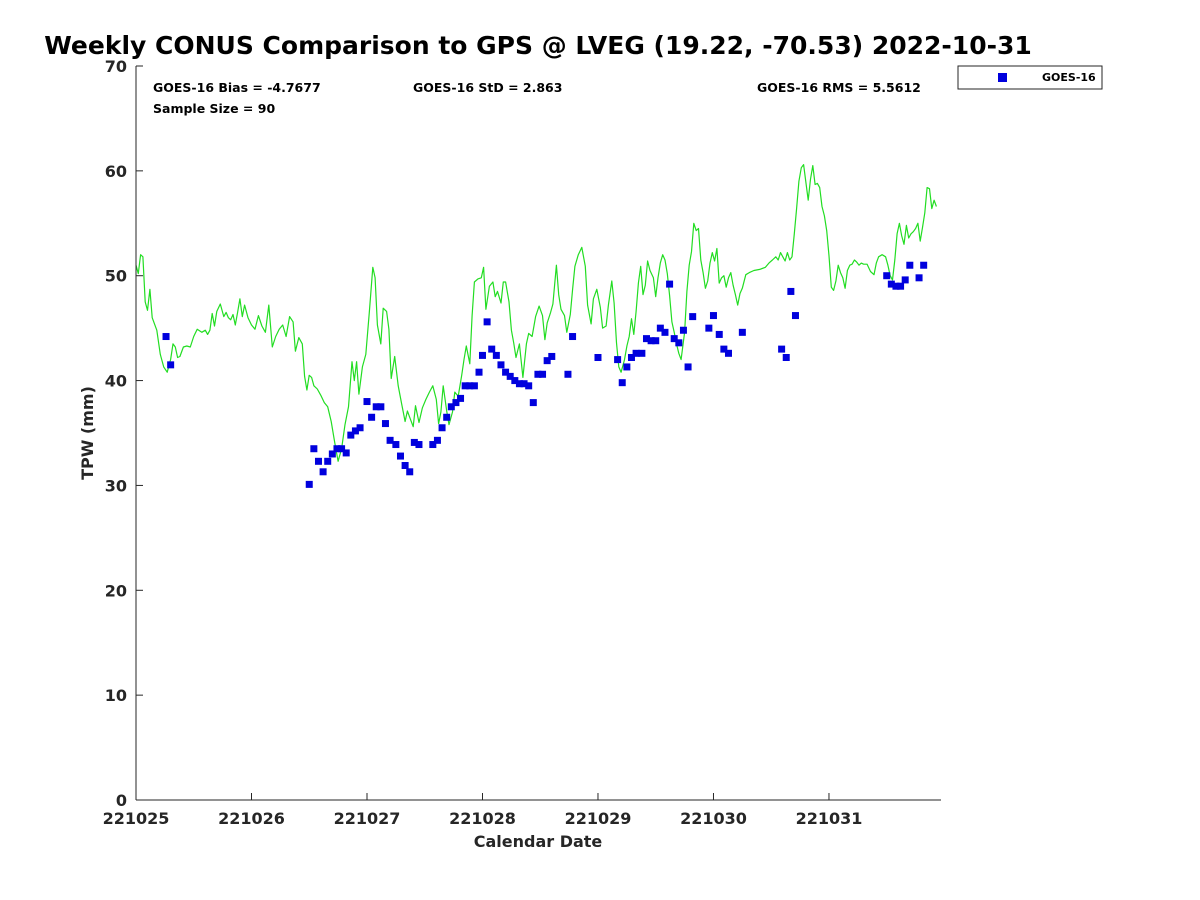 This screenshot has width=1200, height=900. I want to click on bias-annotation: GOES-16 Bias = -4.7677, so click(237, 87).